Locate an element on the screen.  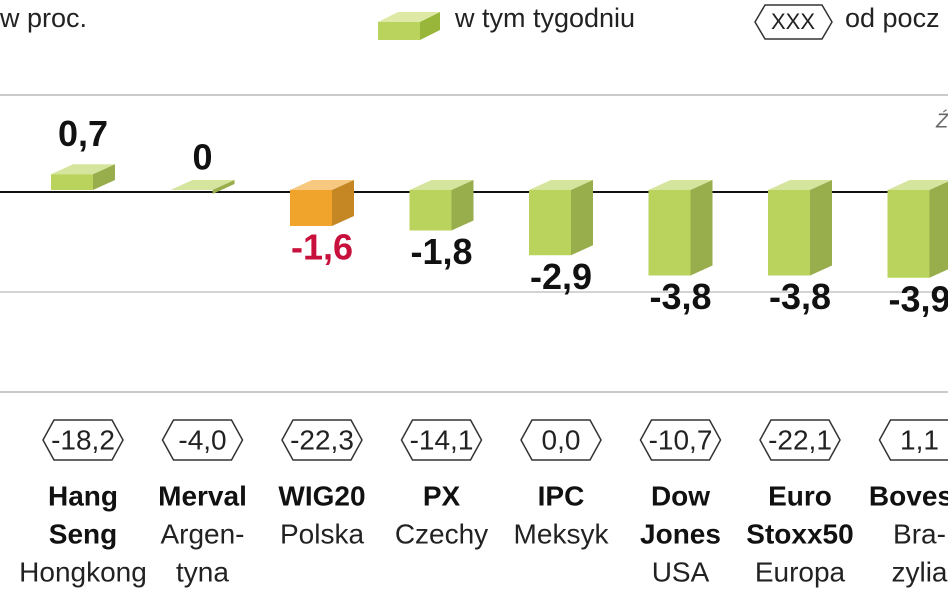
legend-week: w tym tygodniu is located at coordinates (544, 18).